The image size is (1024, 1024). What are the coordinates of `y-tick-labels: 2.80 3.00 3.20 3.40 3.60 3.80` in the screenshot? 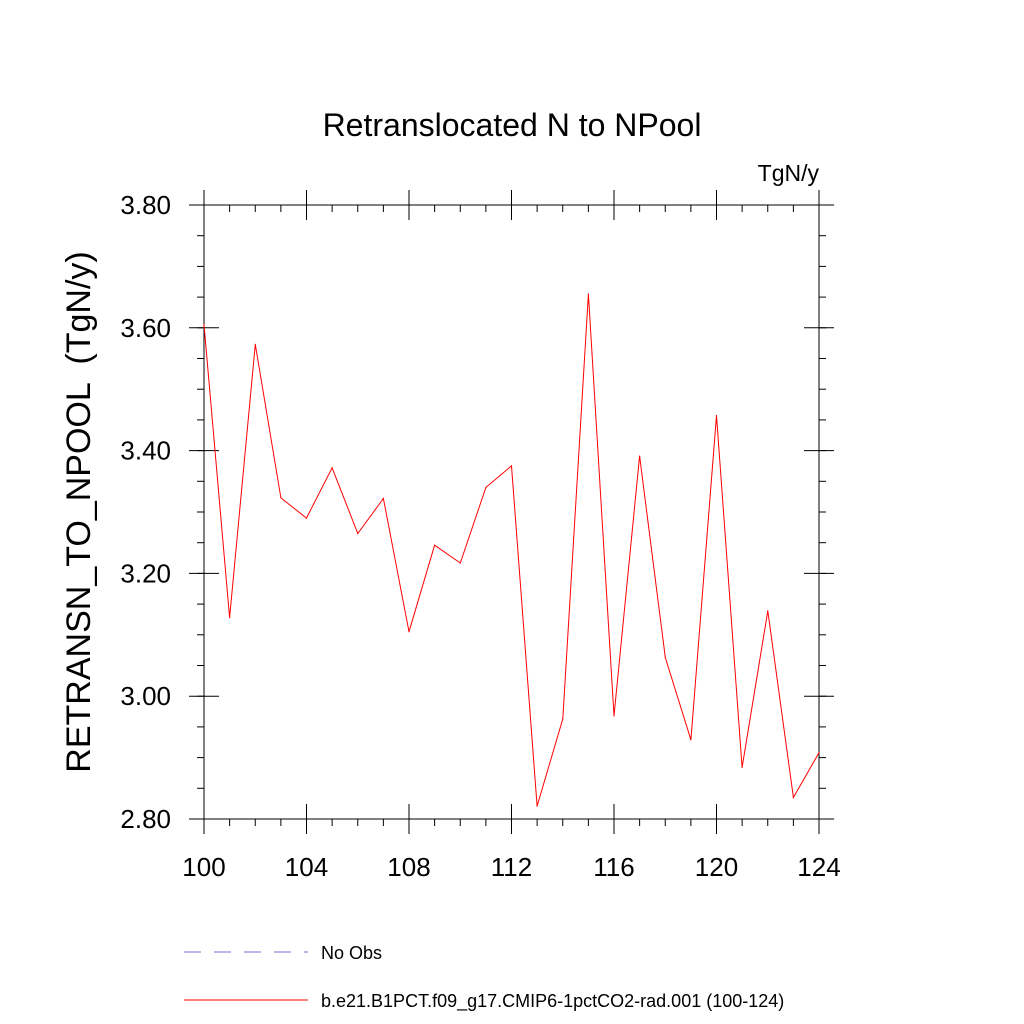 It's located at (145, 512).